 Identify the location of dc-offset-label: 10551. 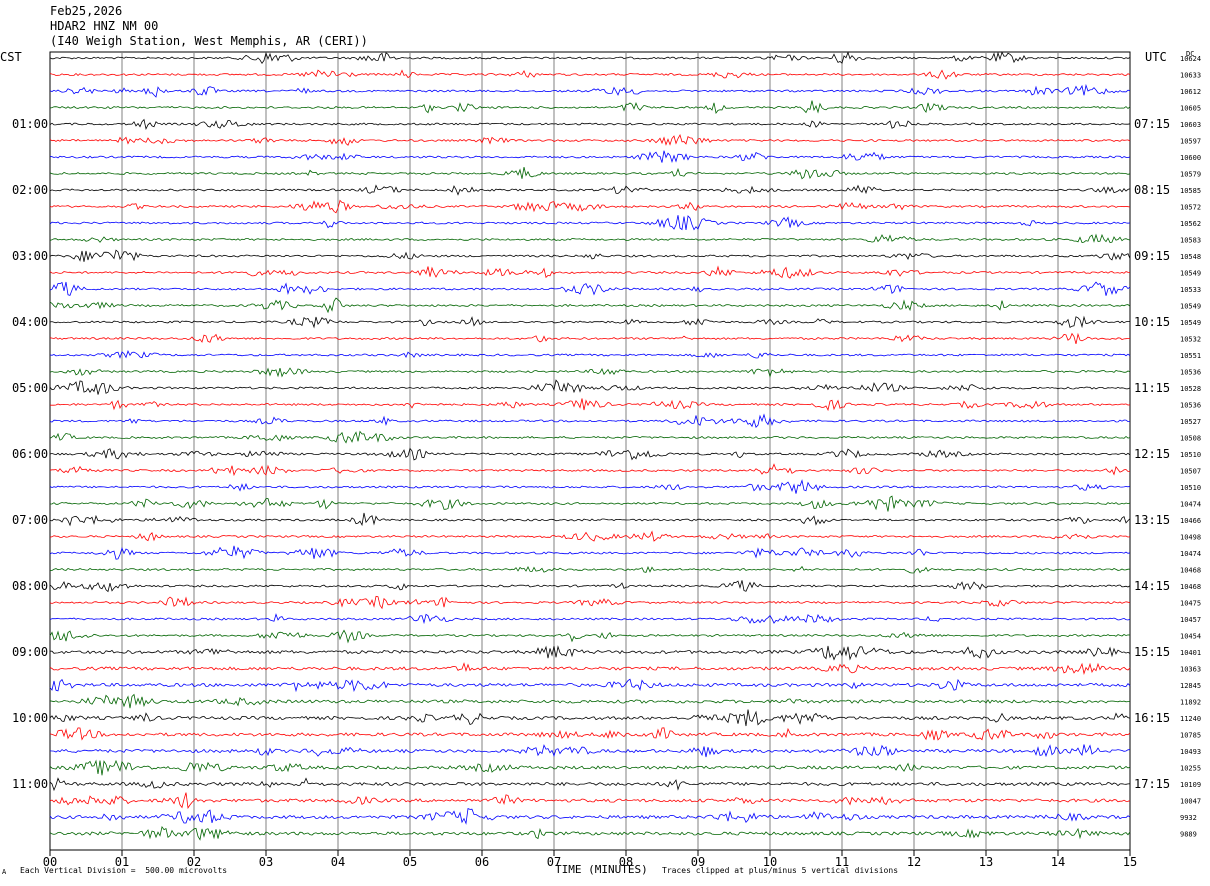
(1190, 356).